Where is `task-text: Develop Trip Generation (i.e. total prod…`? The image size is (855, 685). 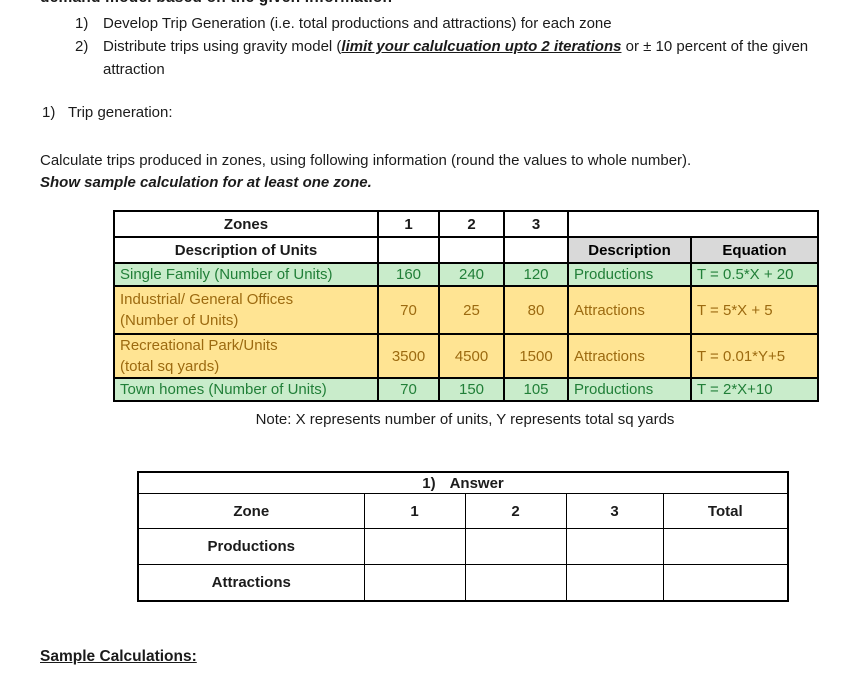 task-text: Develop Trip Generation (i.e. total prod… is located at coordinates (357, 23).